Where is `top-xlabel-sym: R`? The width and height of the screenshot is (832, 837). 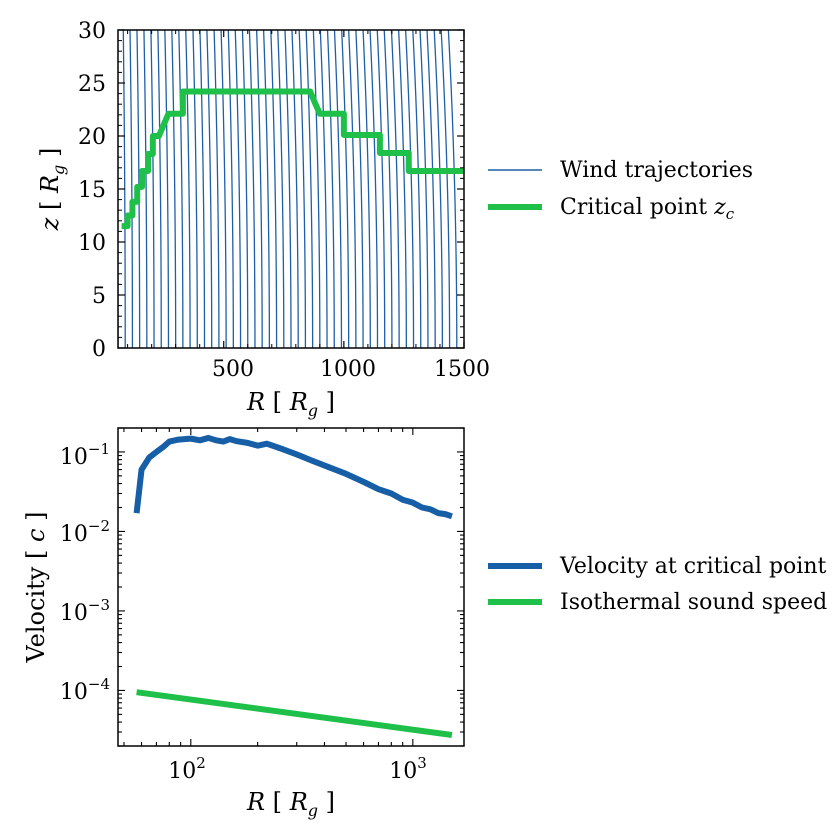 top-xlabel-sym: R is located at coordinates (298, 402).